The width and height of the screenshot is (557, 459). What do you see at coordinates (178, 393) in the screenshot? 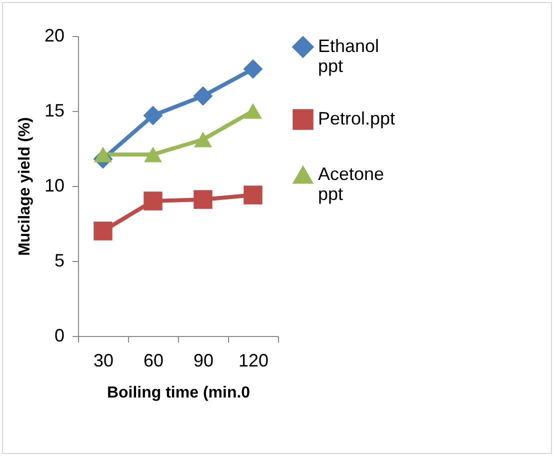
I see `x-axis-title: Boiling time (min.0` at bounding box center [178, 393].